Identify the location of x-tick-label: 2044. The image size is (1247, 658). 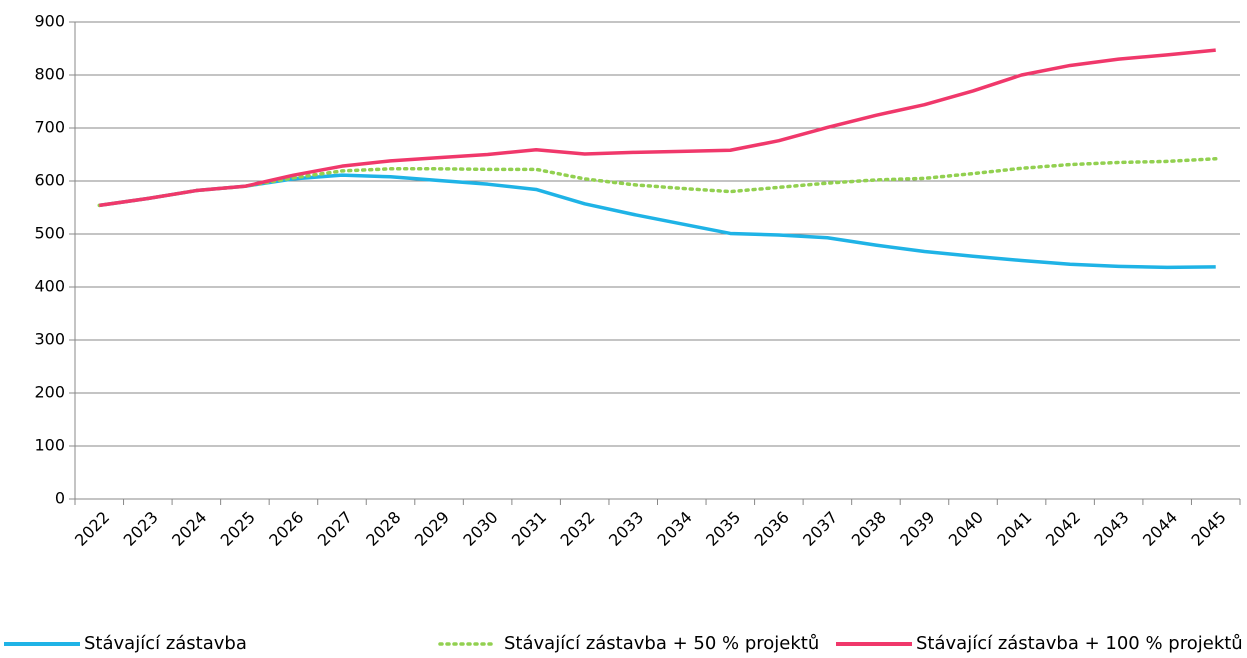
(1160, 529).